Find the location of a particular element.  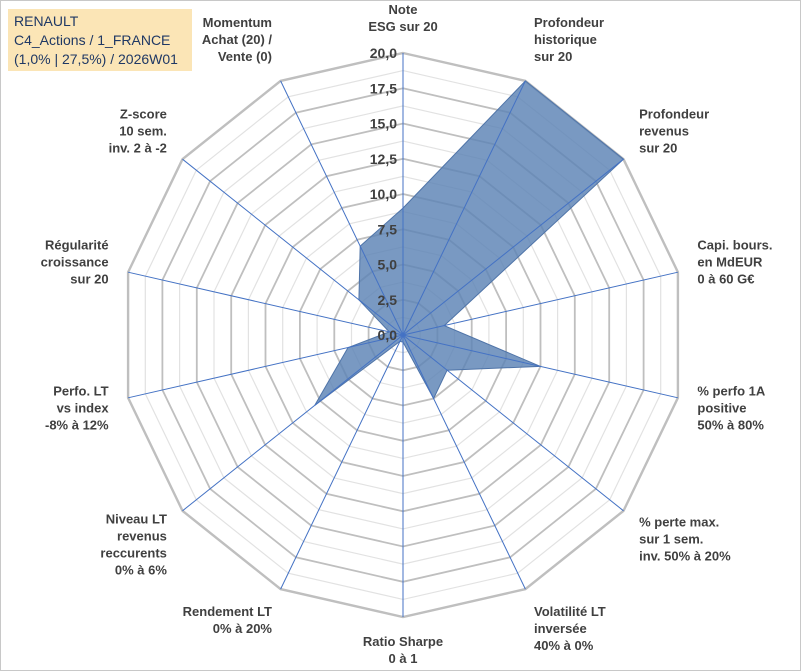

axis-label: Profondeur historique sur 20 is located at coordinates (569, 39).